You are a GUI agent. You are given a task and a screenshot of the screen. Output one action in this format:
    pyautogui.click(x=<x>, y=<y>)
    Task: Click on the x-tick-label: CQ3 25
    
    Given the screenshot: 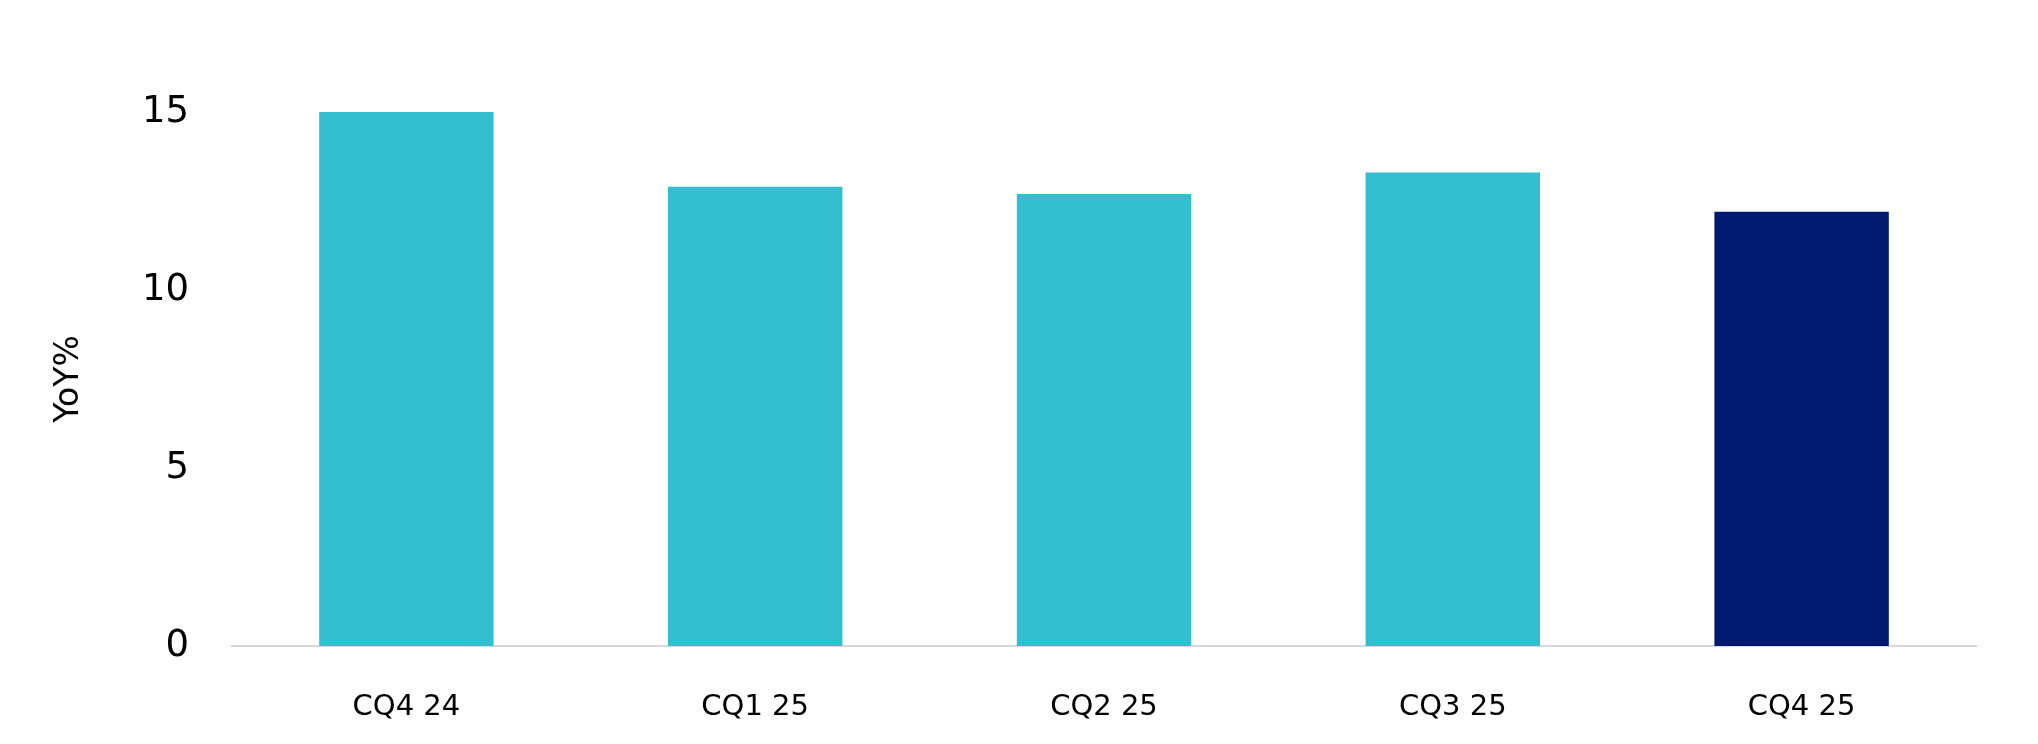 What is the action you would take?
    pyautogui.click(x=1452, y=704)
    